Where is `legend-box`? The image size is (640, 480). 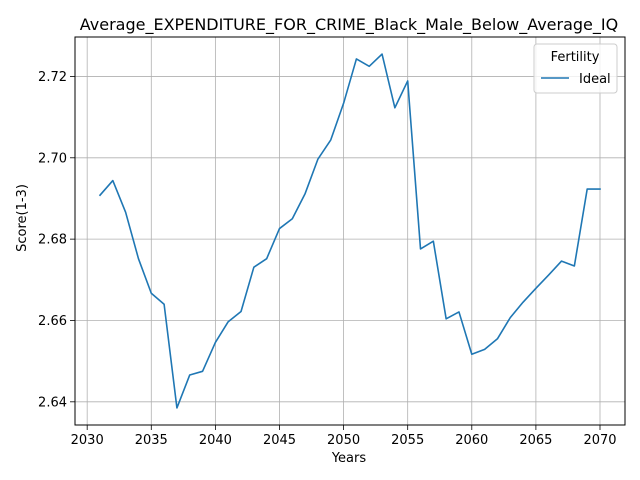 legend-box is located at coordinates (575, 68).